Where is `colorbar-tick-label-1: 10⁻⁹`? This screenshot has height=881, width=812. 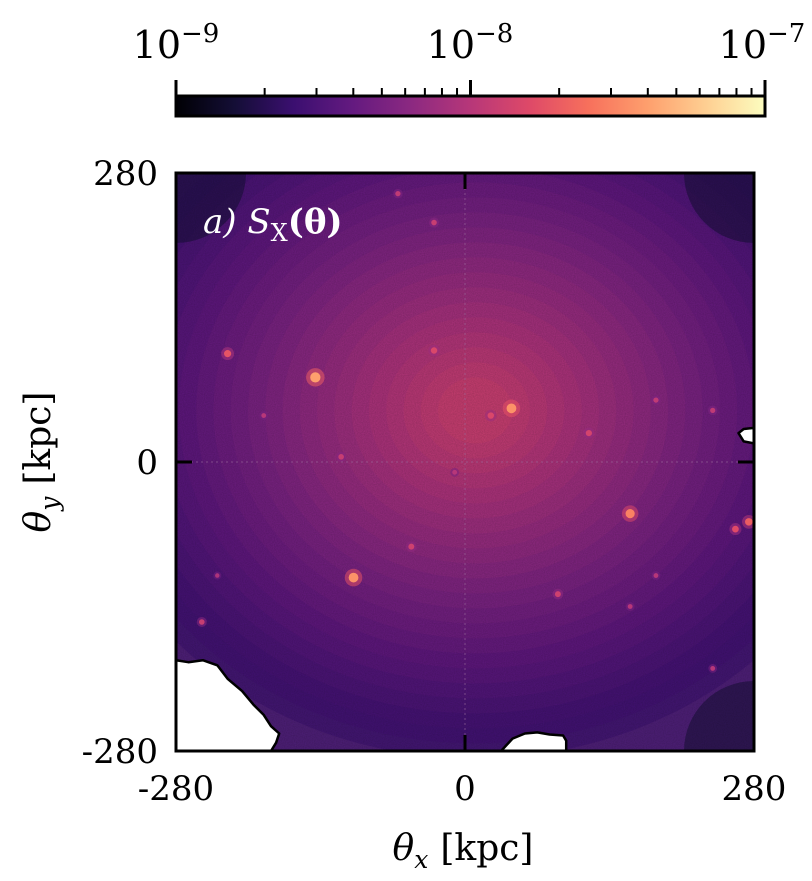
colorbar-tick-label-1: 10⁻⁹ is located at coordinates (176, 43).